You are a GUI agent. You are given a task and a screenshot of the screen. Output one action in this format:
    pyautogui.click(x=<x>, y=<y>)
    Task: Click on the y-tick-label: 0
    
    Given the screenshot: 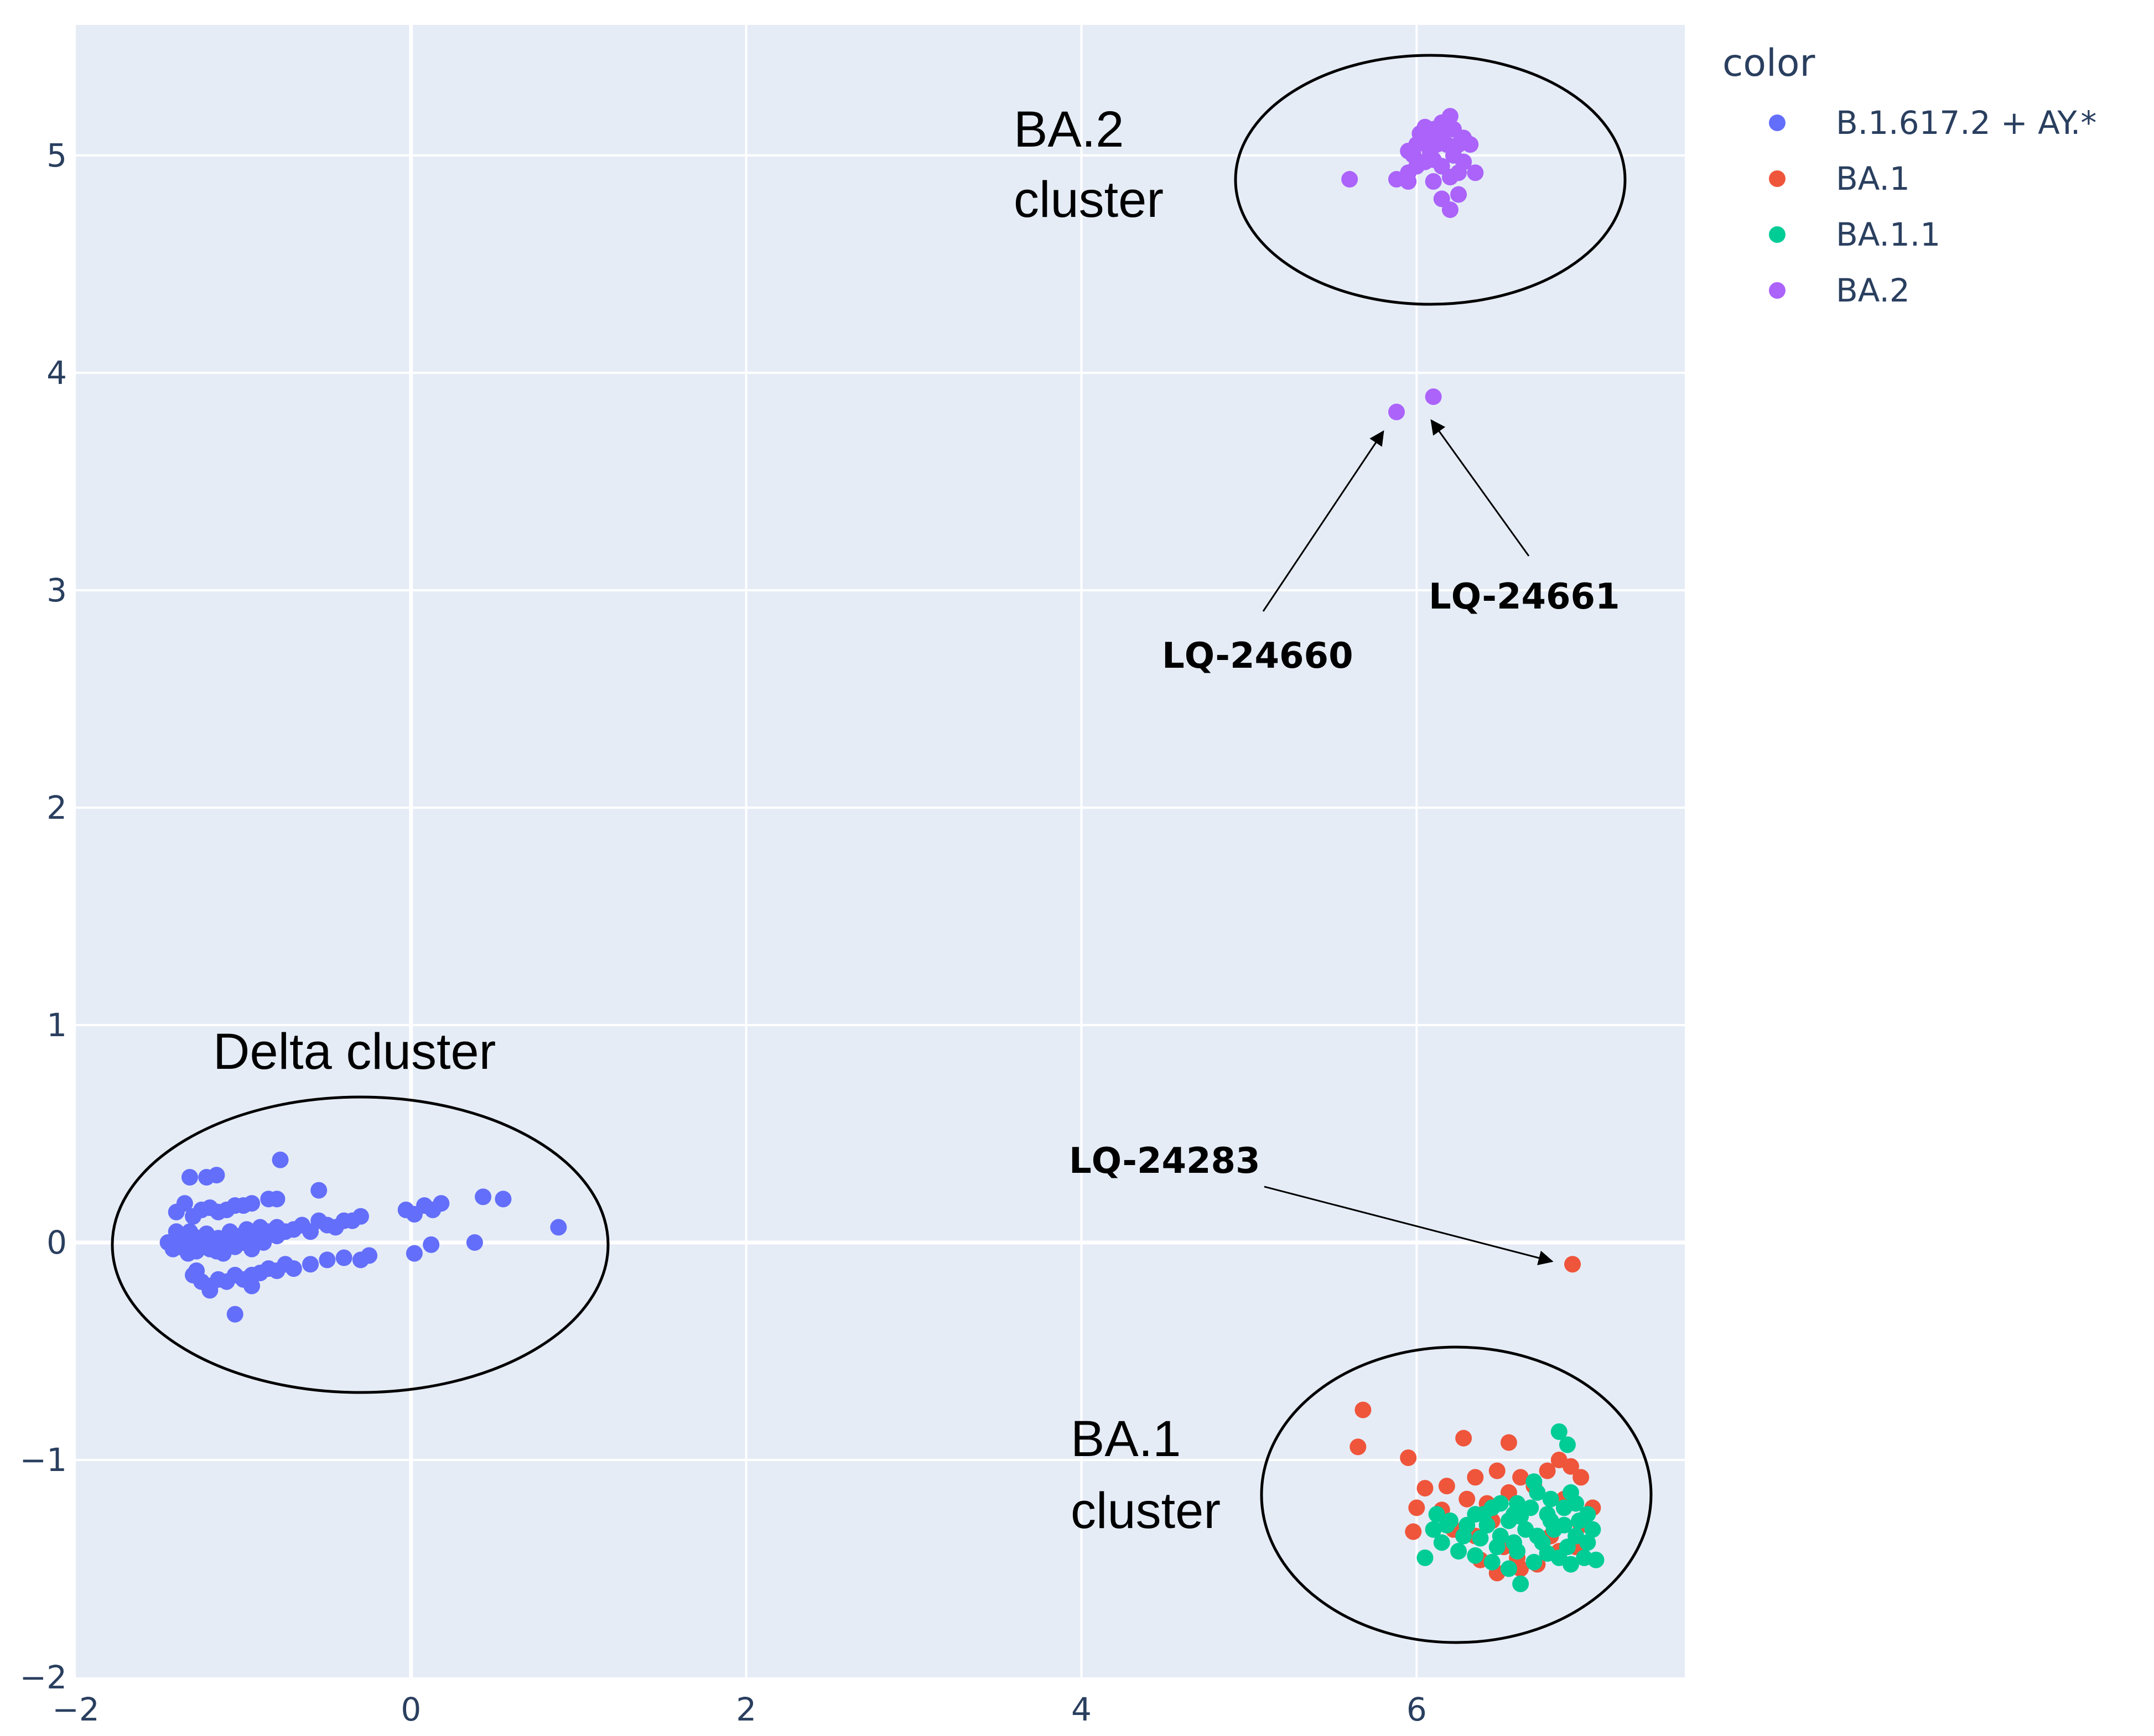 What is the action you would take?
    pyautogui.click(x=57, y=1242)
    